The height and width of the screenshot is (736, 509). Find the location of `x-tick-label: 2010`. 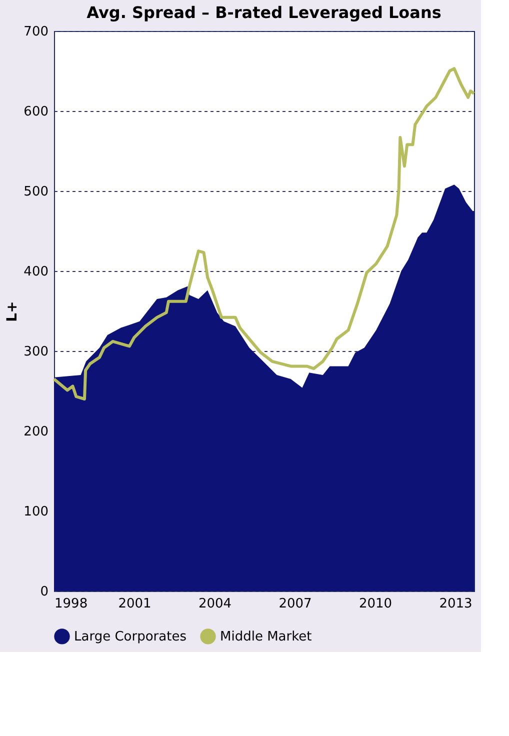

x-tick-label: 2010 is located at coordinates (375, 604).